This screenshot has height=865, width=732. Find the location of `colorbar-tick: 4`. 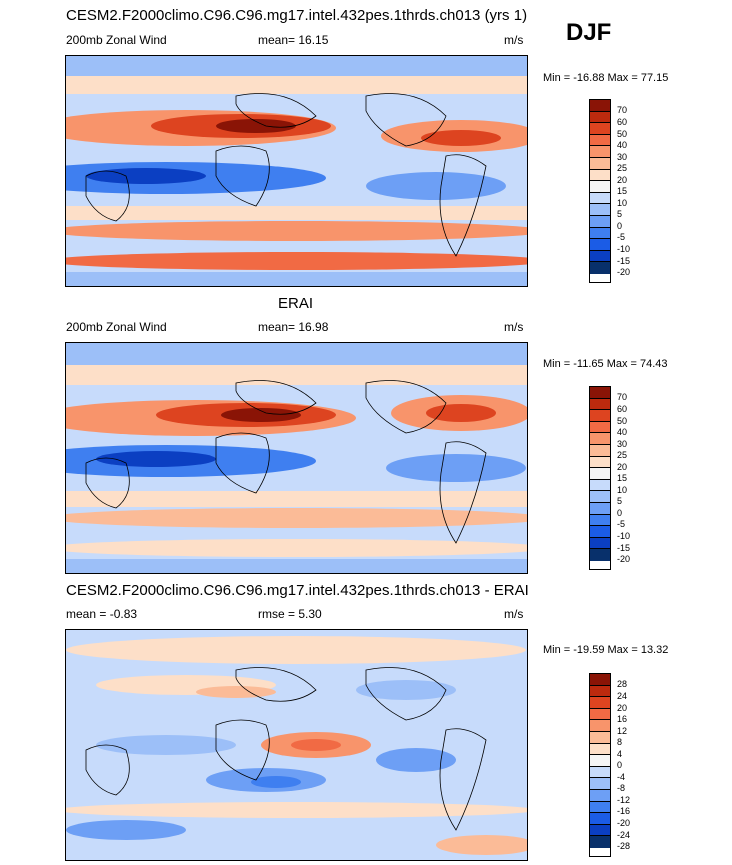

colorbar-tick: 4 is located at coordinates (620, 754).